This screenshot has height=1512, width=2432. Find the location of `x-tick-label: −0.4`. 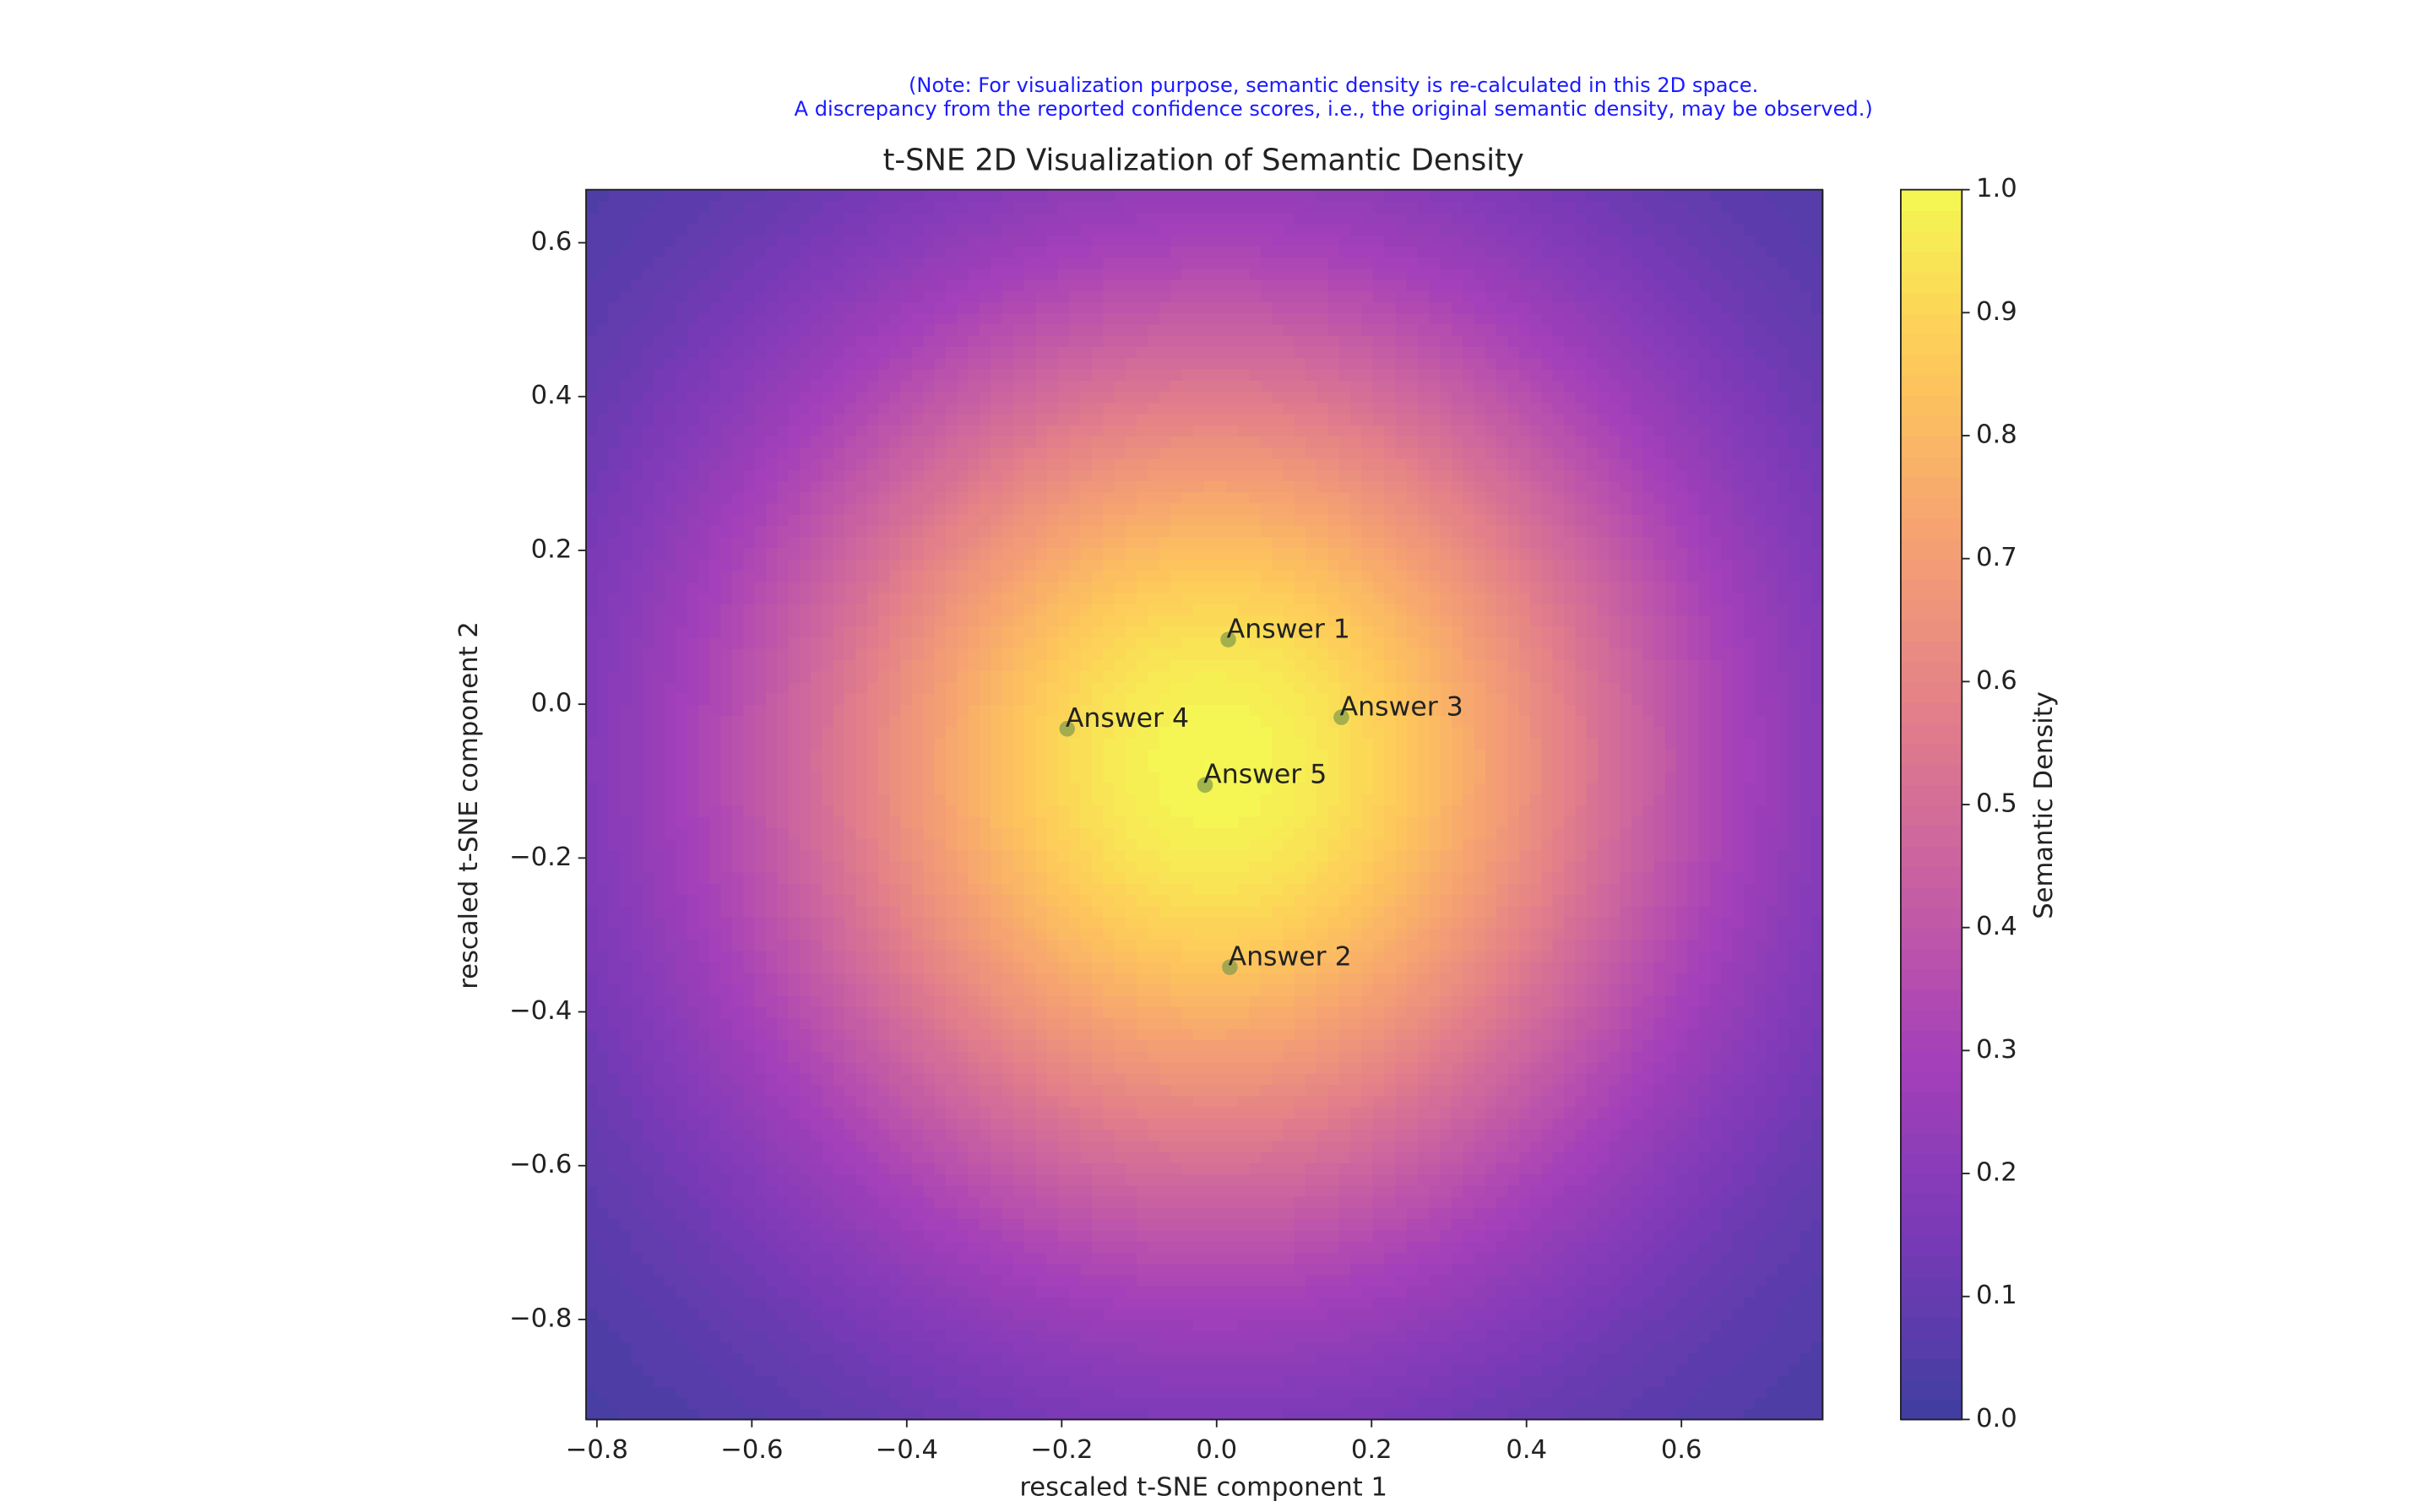

x-tick-label: −0.4 is located at coordinates (907, 1450).